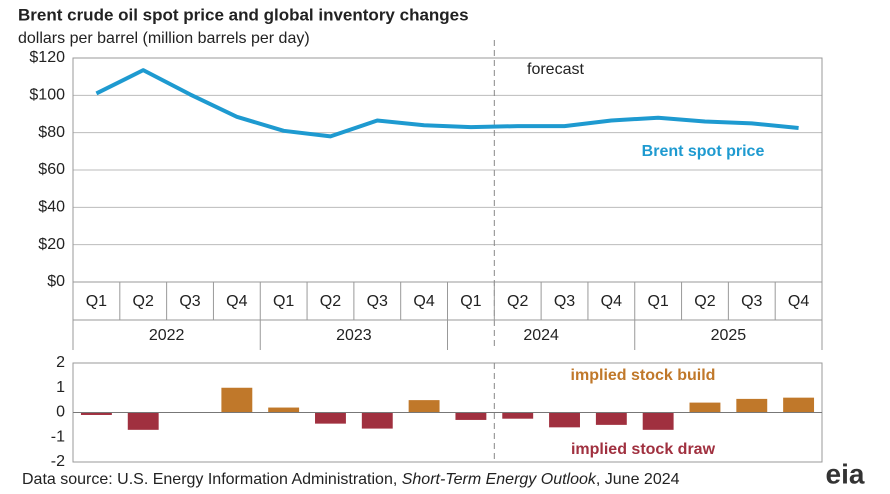  I want to click on y-tick-label: $100, so click(47, 95).